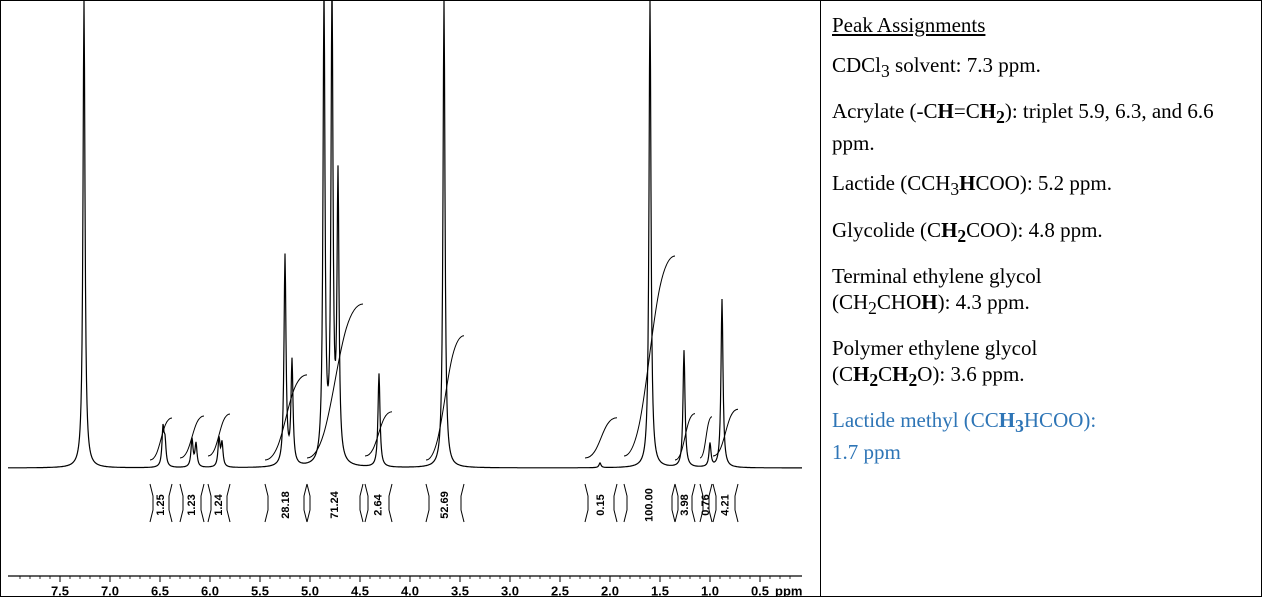  What do you see at coordinates (60, 590) in the screenshot?
I see `x-tick-label: 7.5` at bounding box center [60, 590].